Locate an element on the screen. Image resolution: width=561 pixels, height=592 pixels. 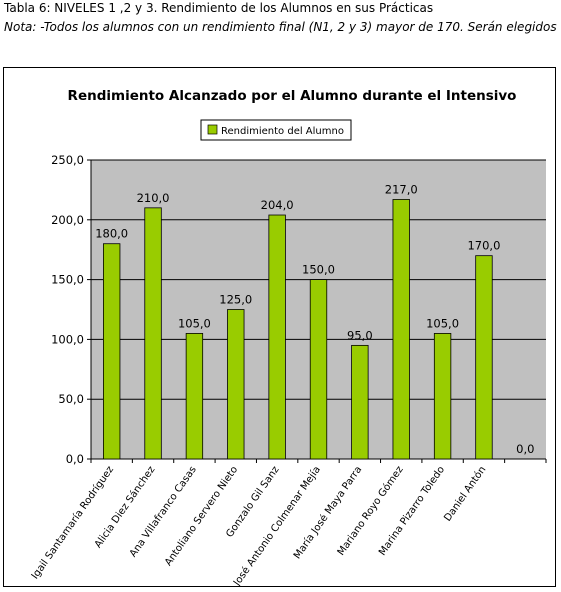
data-label: 125,0 is located at coordinates (235, 300).